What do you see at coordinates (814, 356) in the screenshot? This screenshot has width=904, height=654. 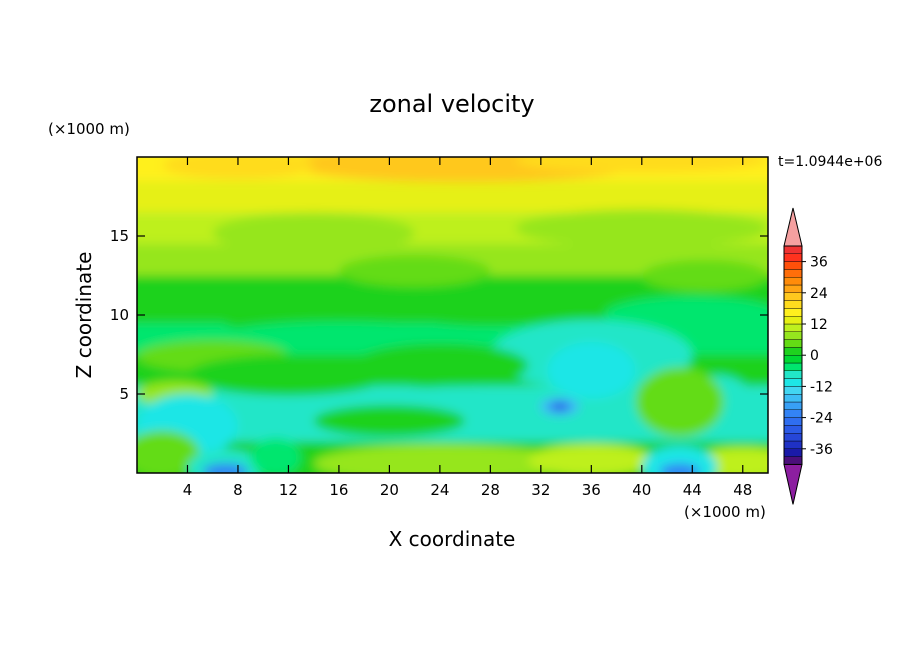 I see `colorbar-tick-label: 0` at bounding box center [814, 356].